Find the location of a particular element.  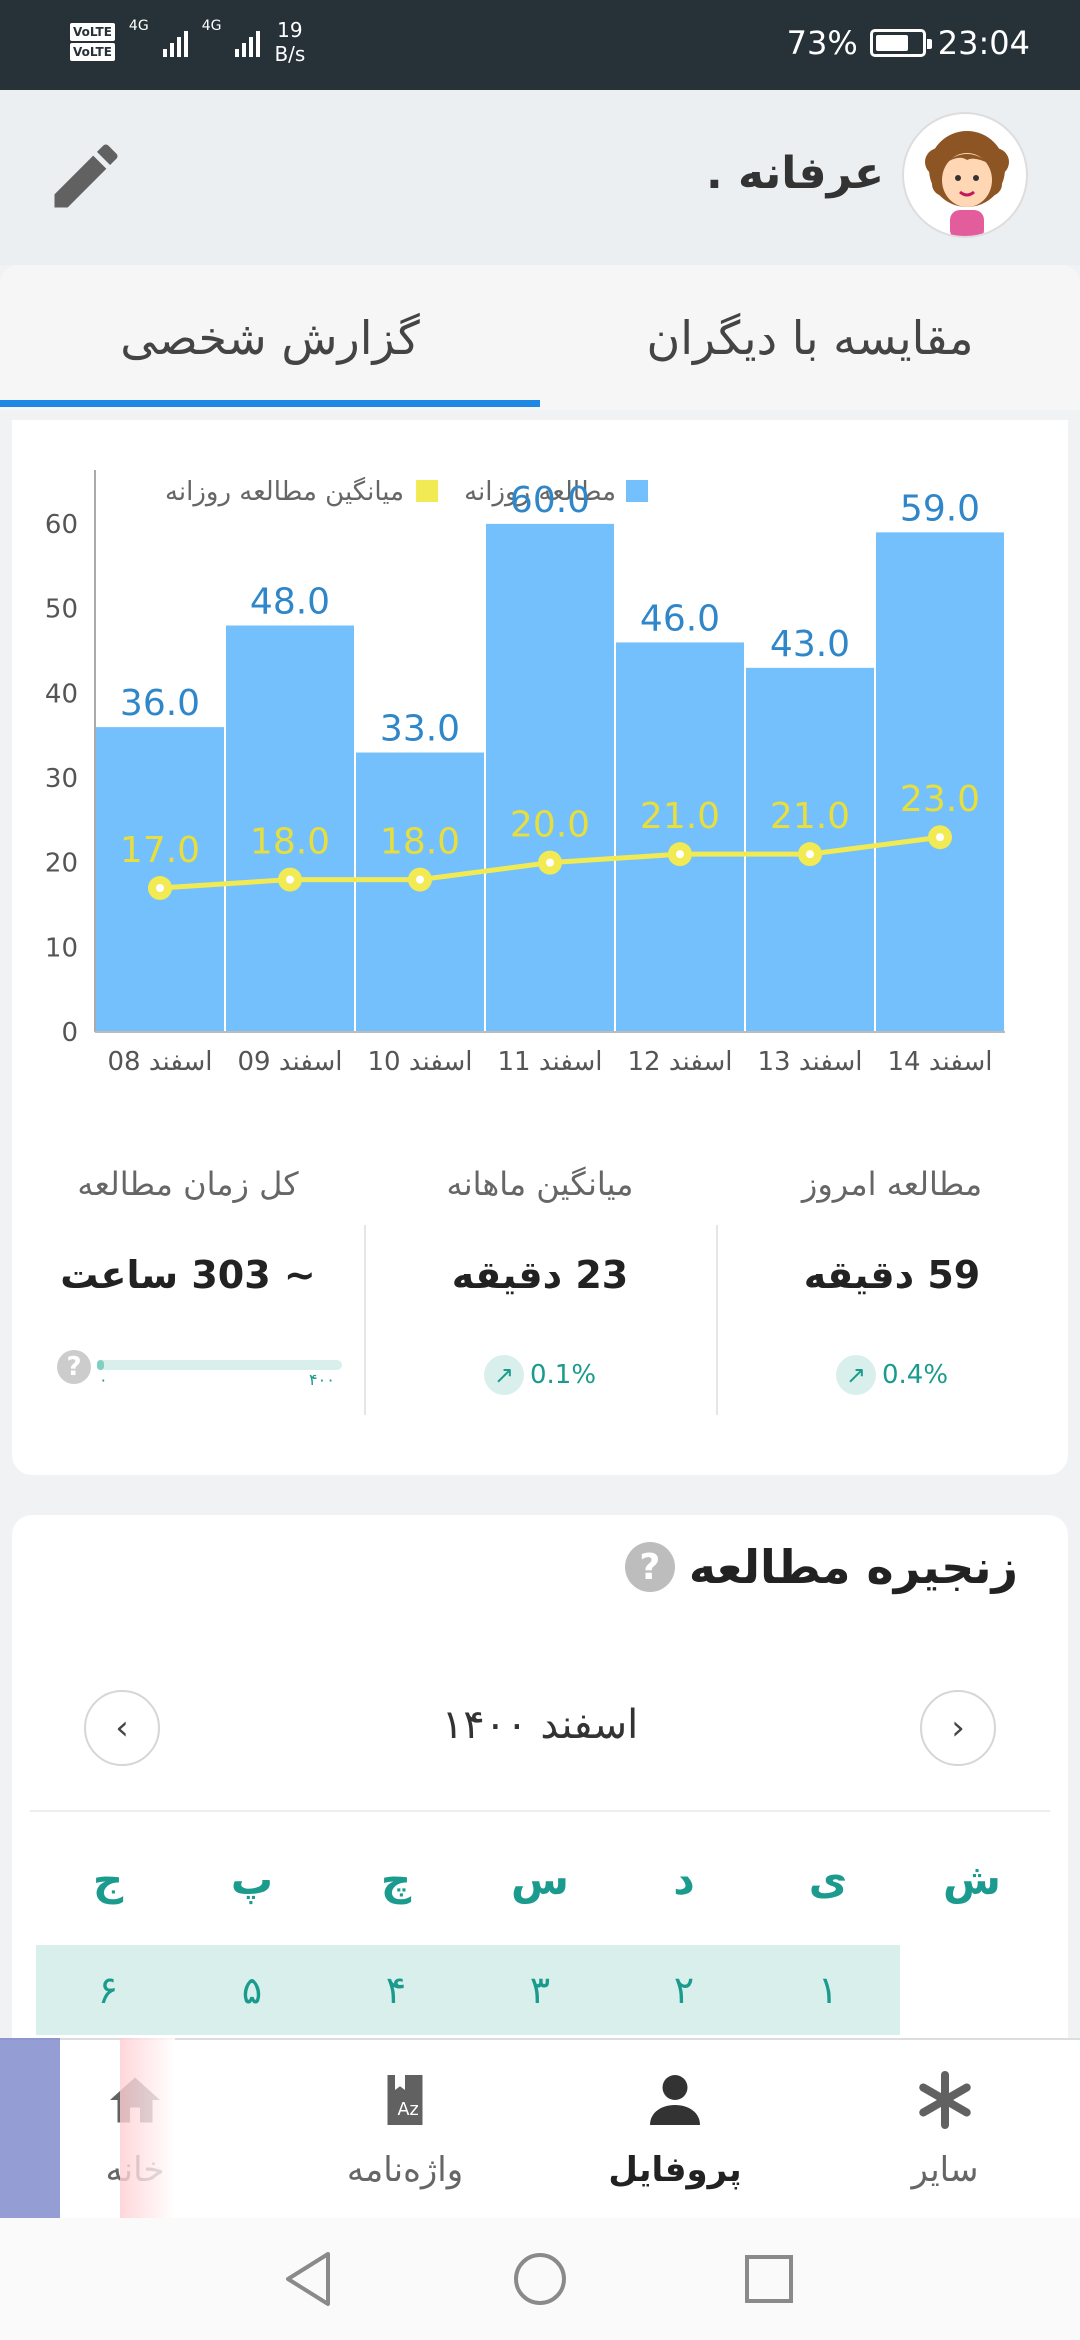

weekday-header: ش ی د س چ پ ج is located at coordinates (540, 1890).